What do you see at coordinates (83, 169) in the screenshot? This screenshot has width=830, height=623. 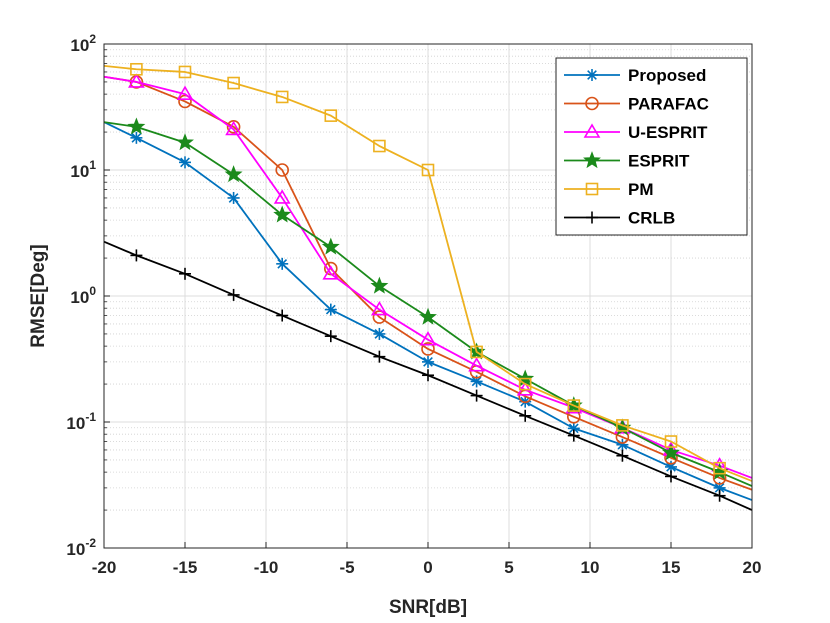 I see `y-tick-label: 10¹` at bounding box center [83, 169].